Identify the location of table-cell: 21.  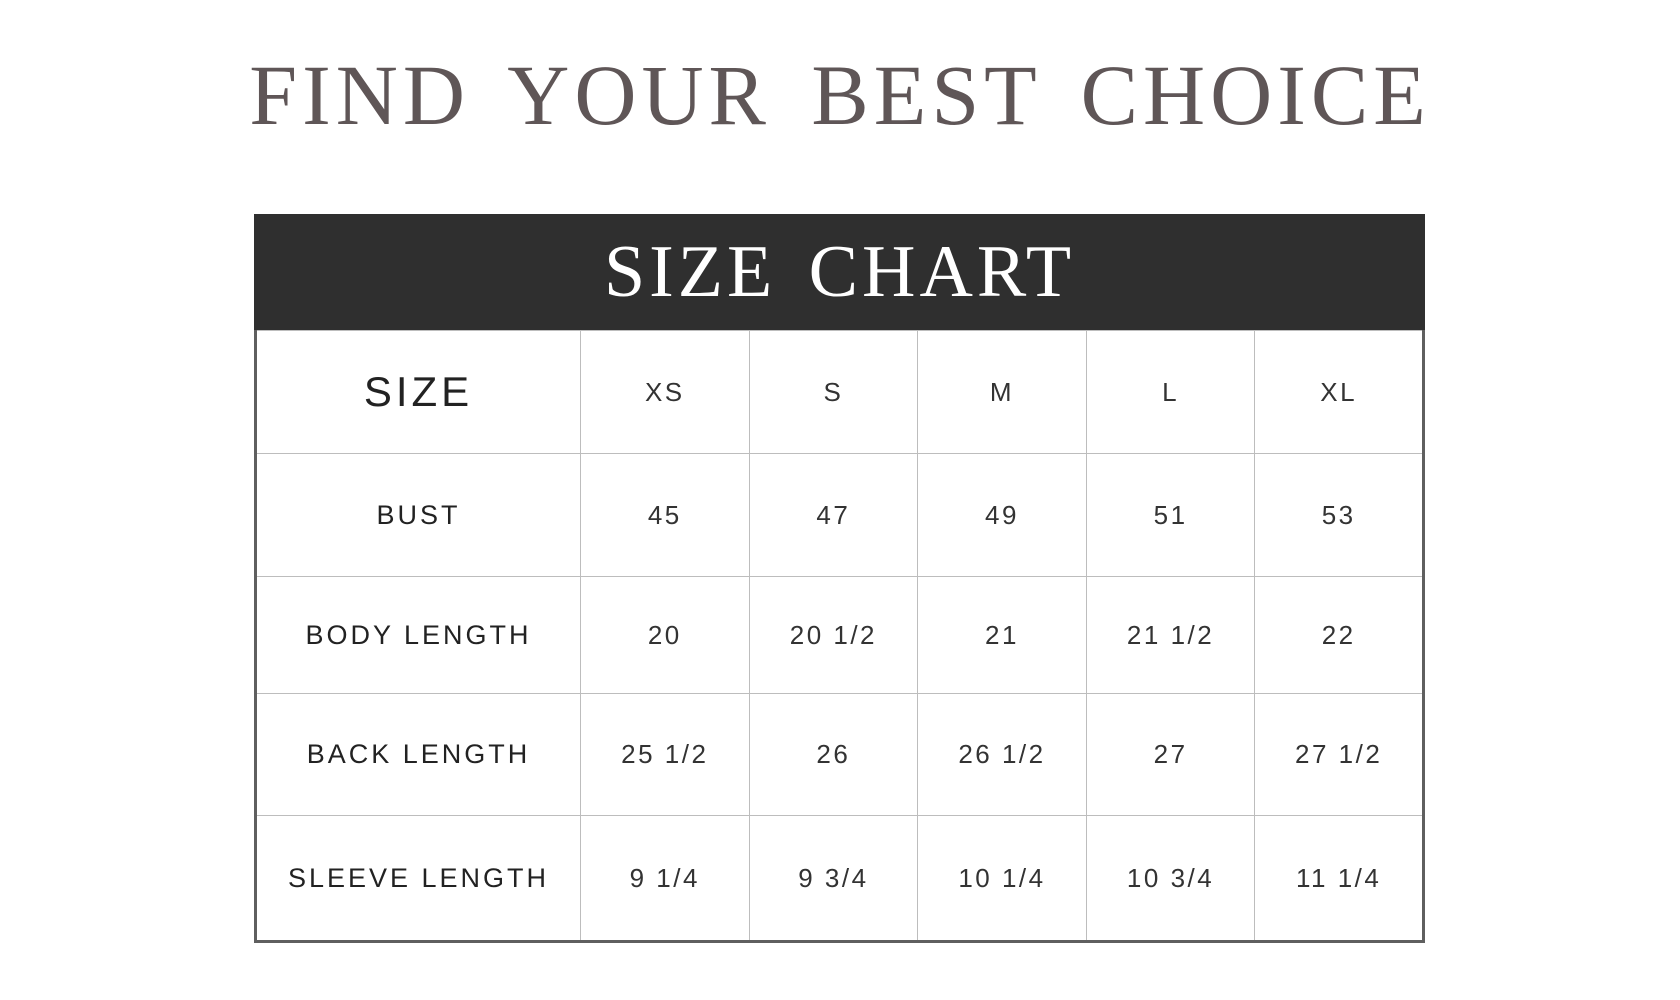
(1002, 635).